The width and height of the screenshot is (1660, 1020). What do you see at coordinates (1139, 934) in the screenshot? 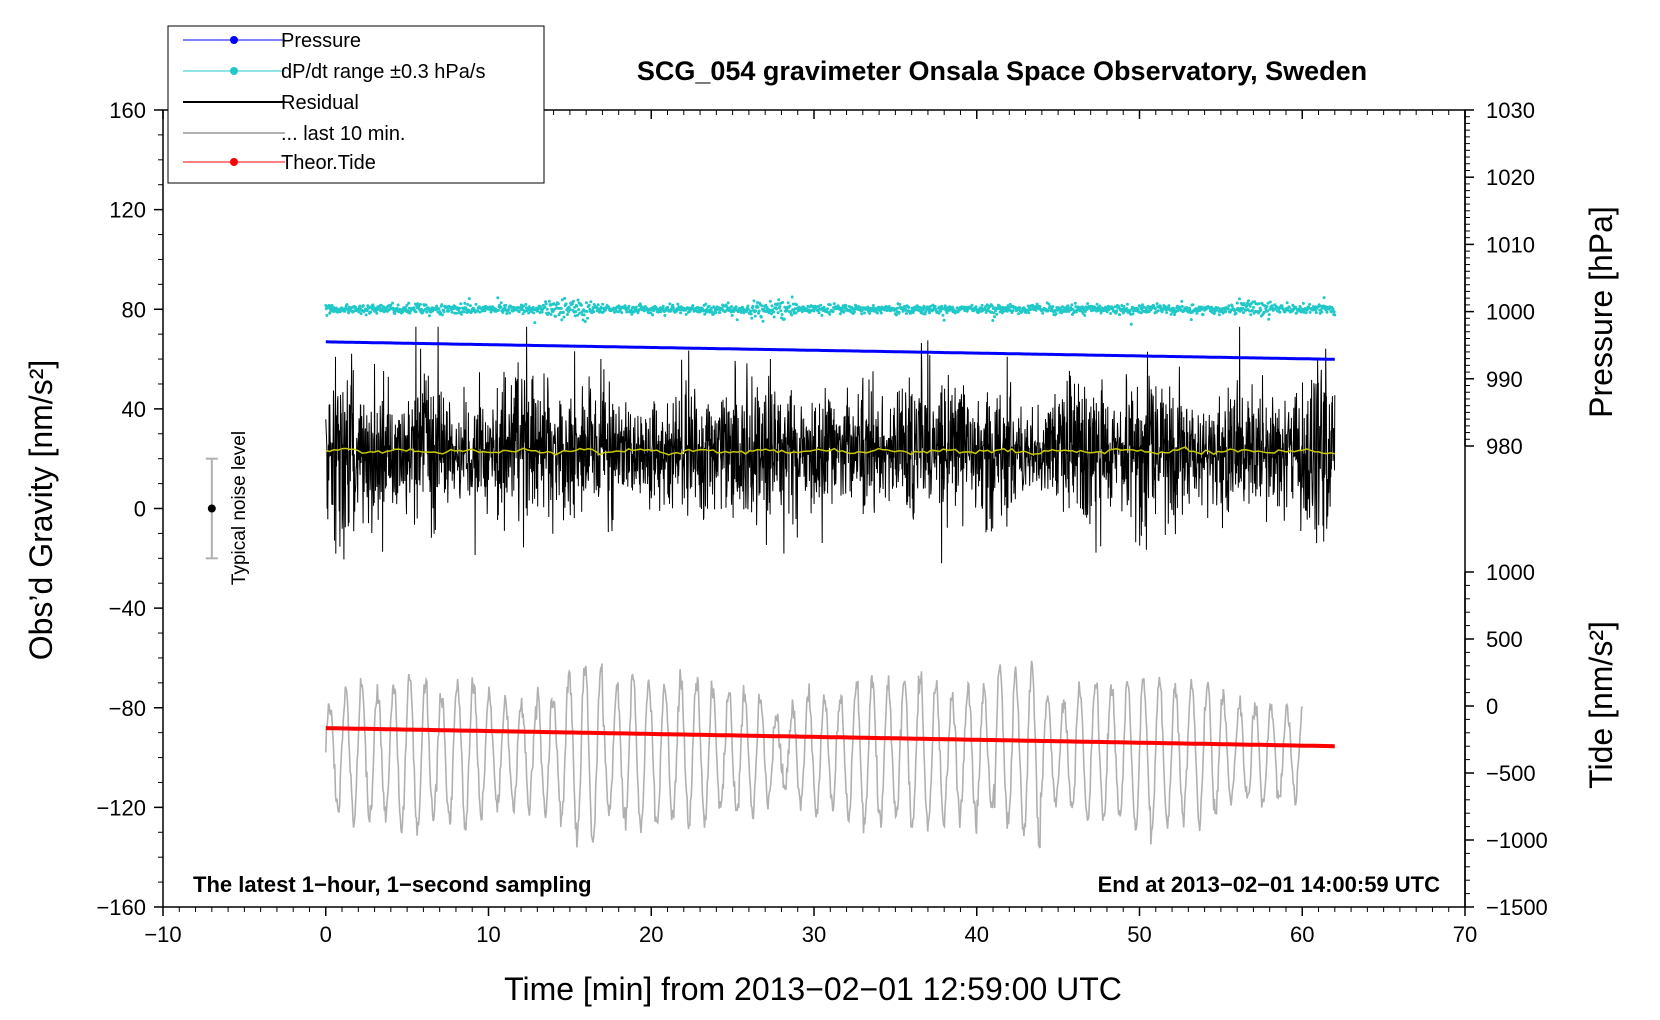
I see `x-tick-label: 50` at bounding box center [1139, 934].